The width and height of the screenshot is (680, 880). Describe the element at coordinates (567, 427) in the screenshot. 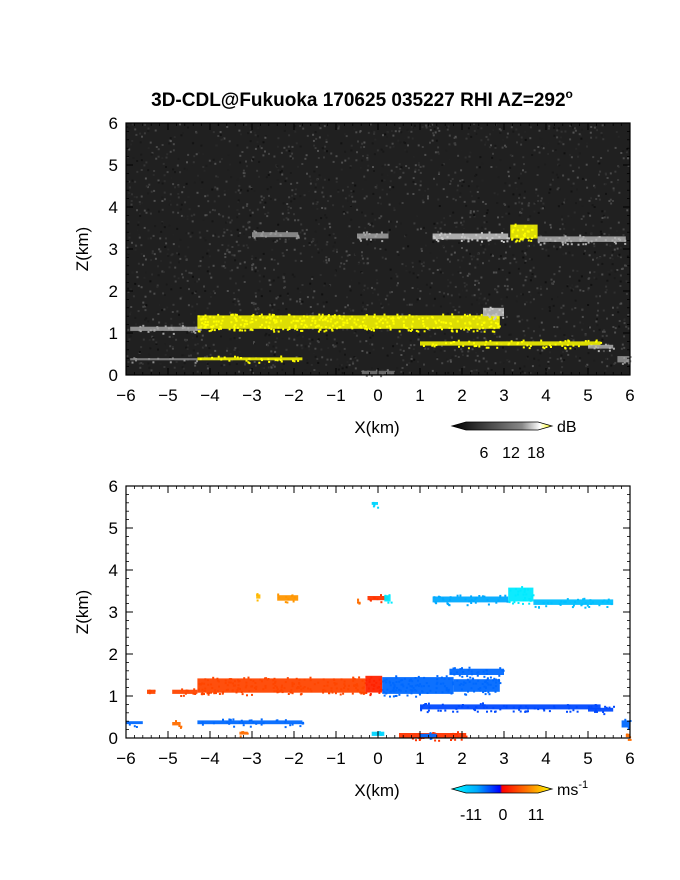

I see `backscatter-colorbar-unit: dB` at that location.